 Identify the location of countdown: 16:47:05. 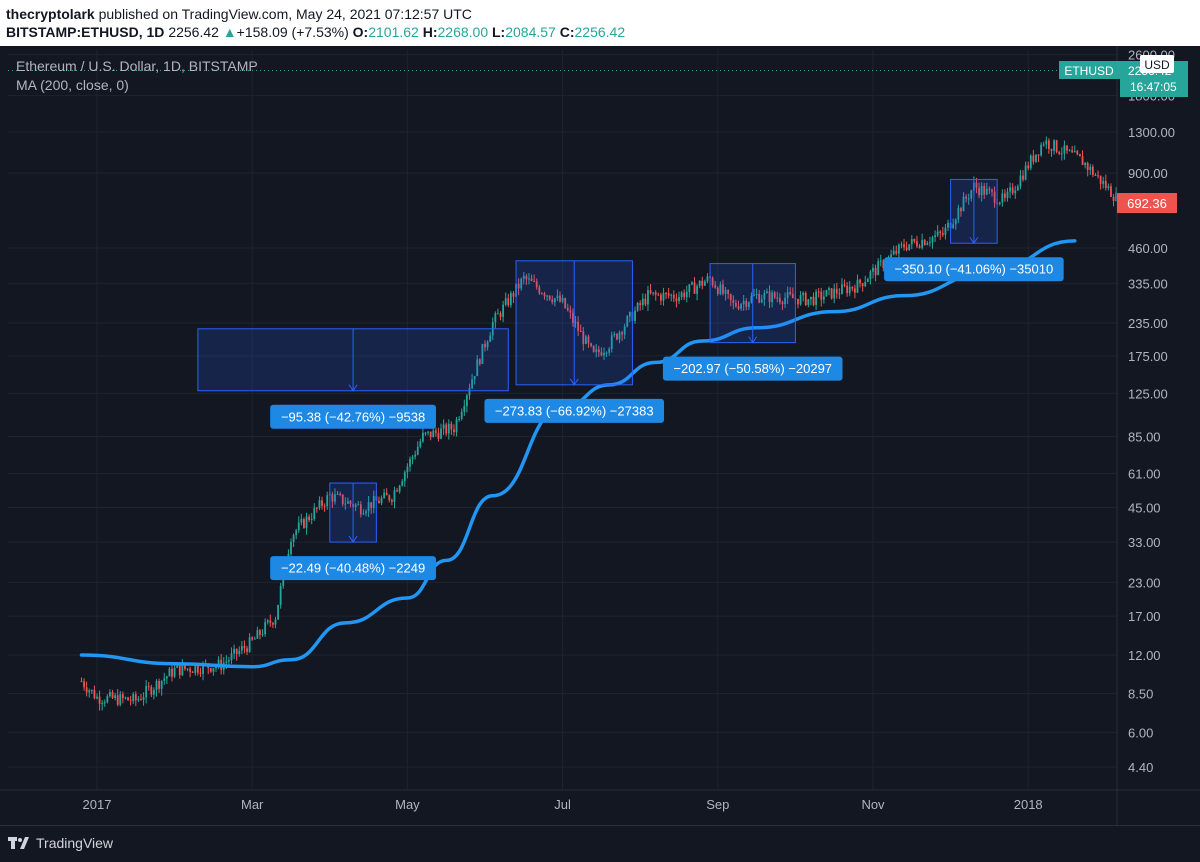
(1153, 87).